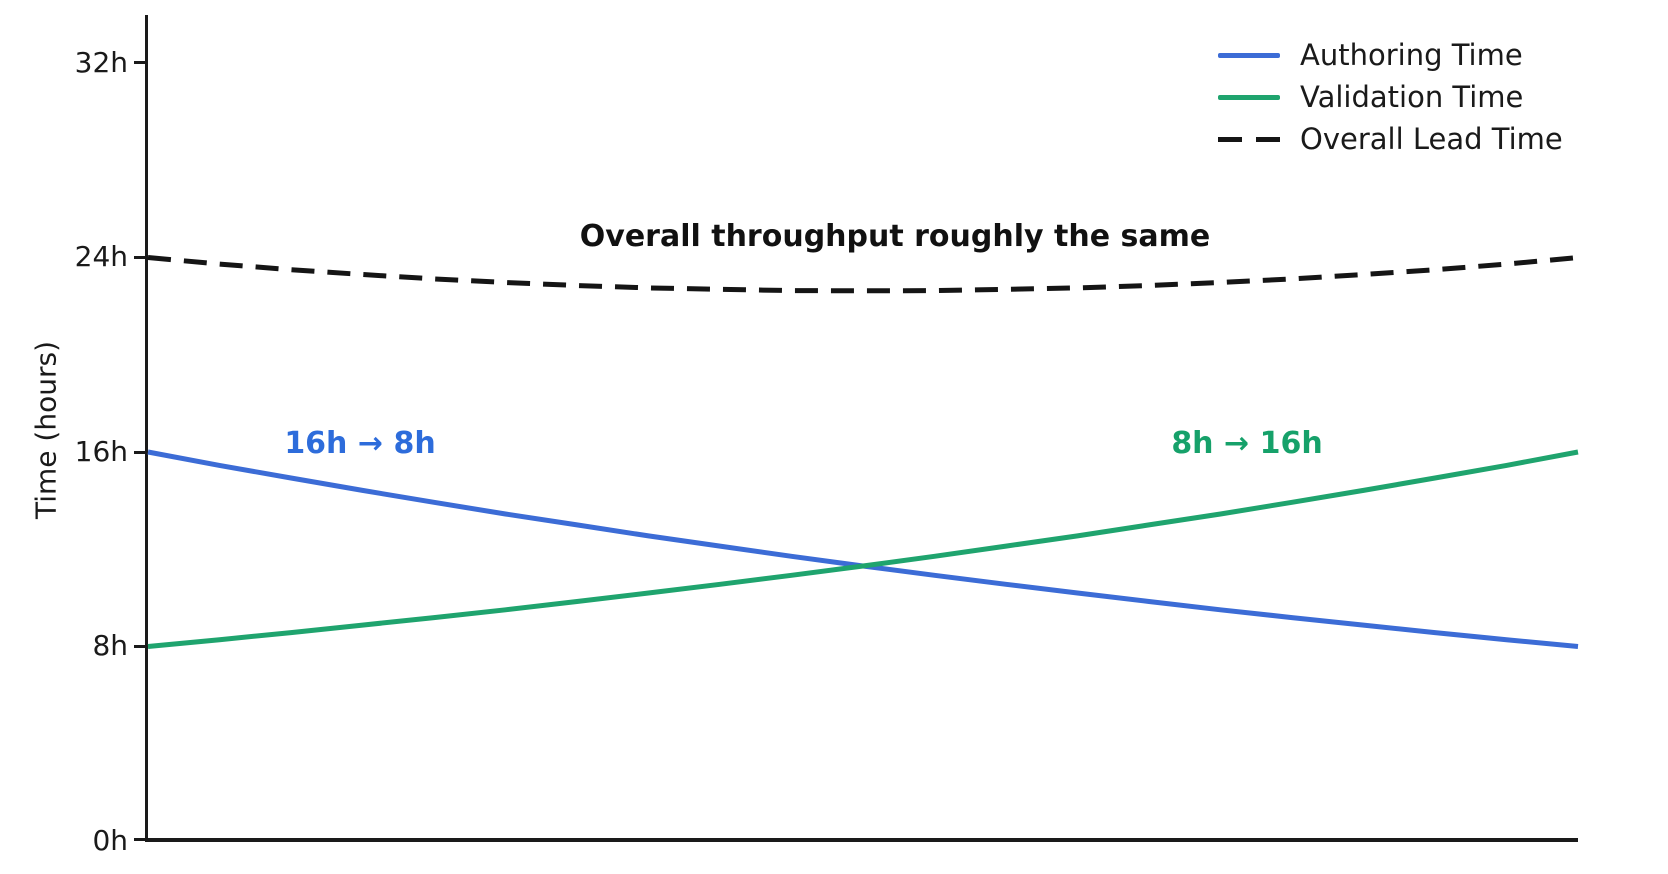  I want to click on y-tick-0h, so click(141, 839).